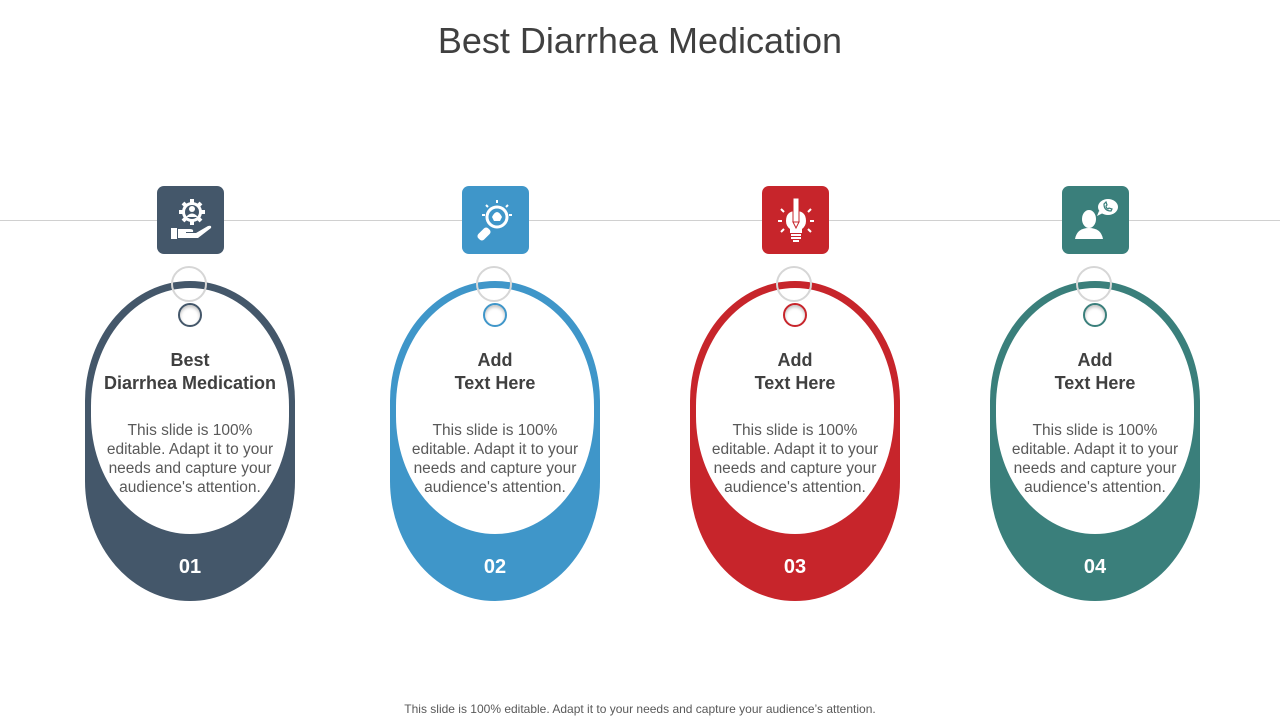 The image size is (1280, 720). I want to click on card-number: 02, so click(495, 567).